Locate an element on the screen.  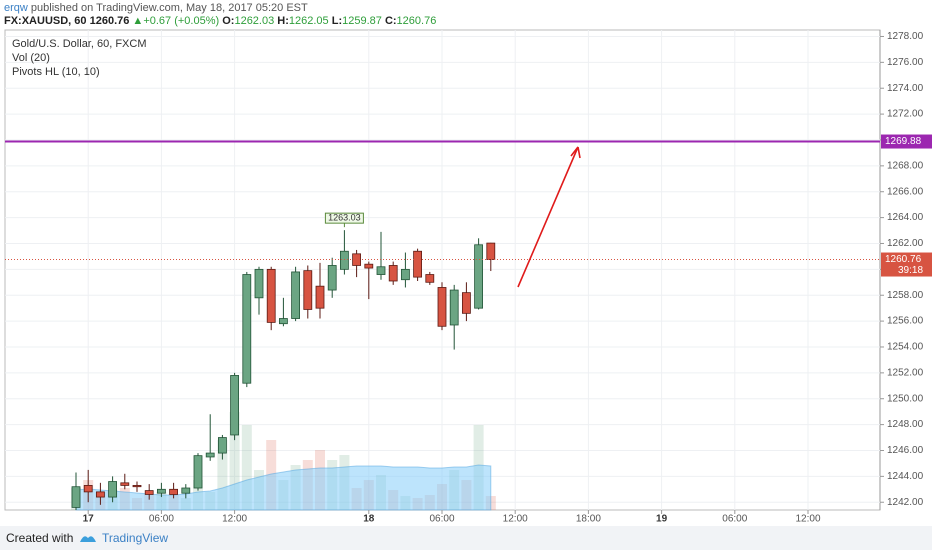
created-with: Created with is located at coordinates (40, 538).